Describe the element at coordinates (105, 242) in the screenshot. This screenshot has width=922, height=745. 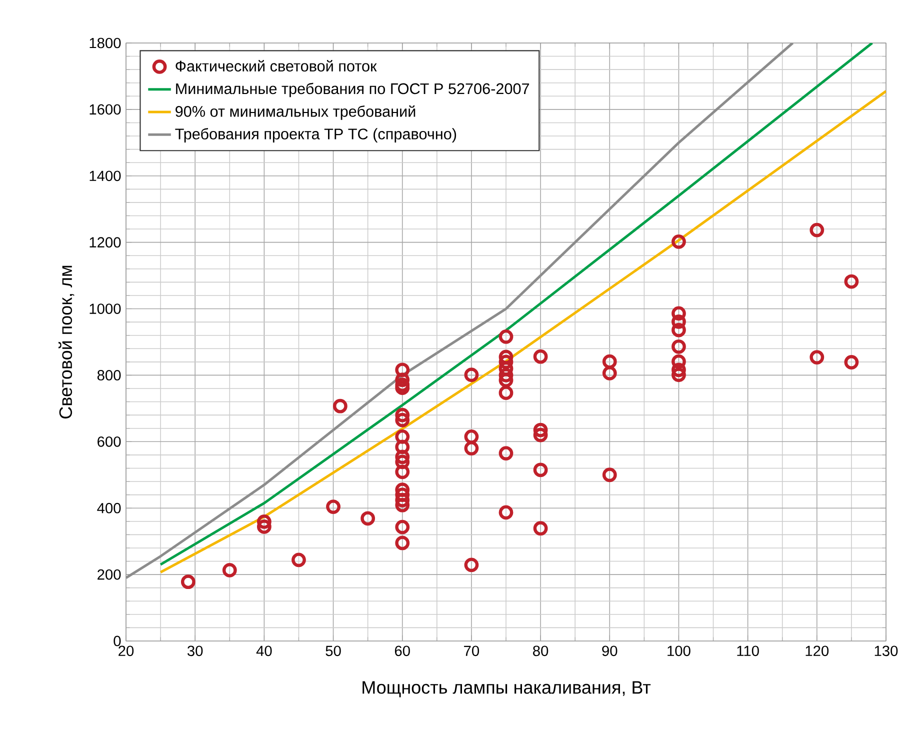
I see `y-tick-label: 1200` at that location.